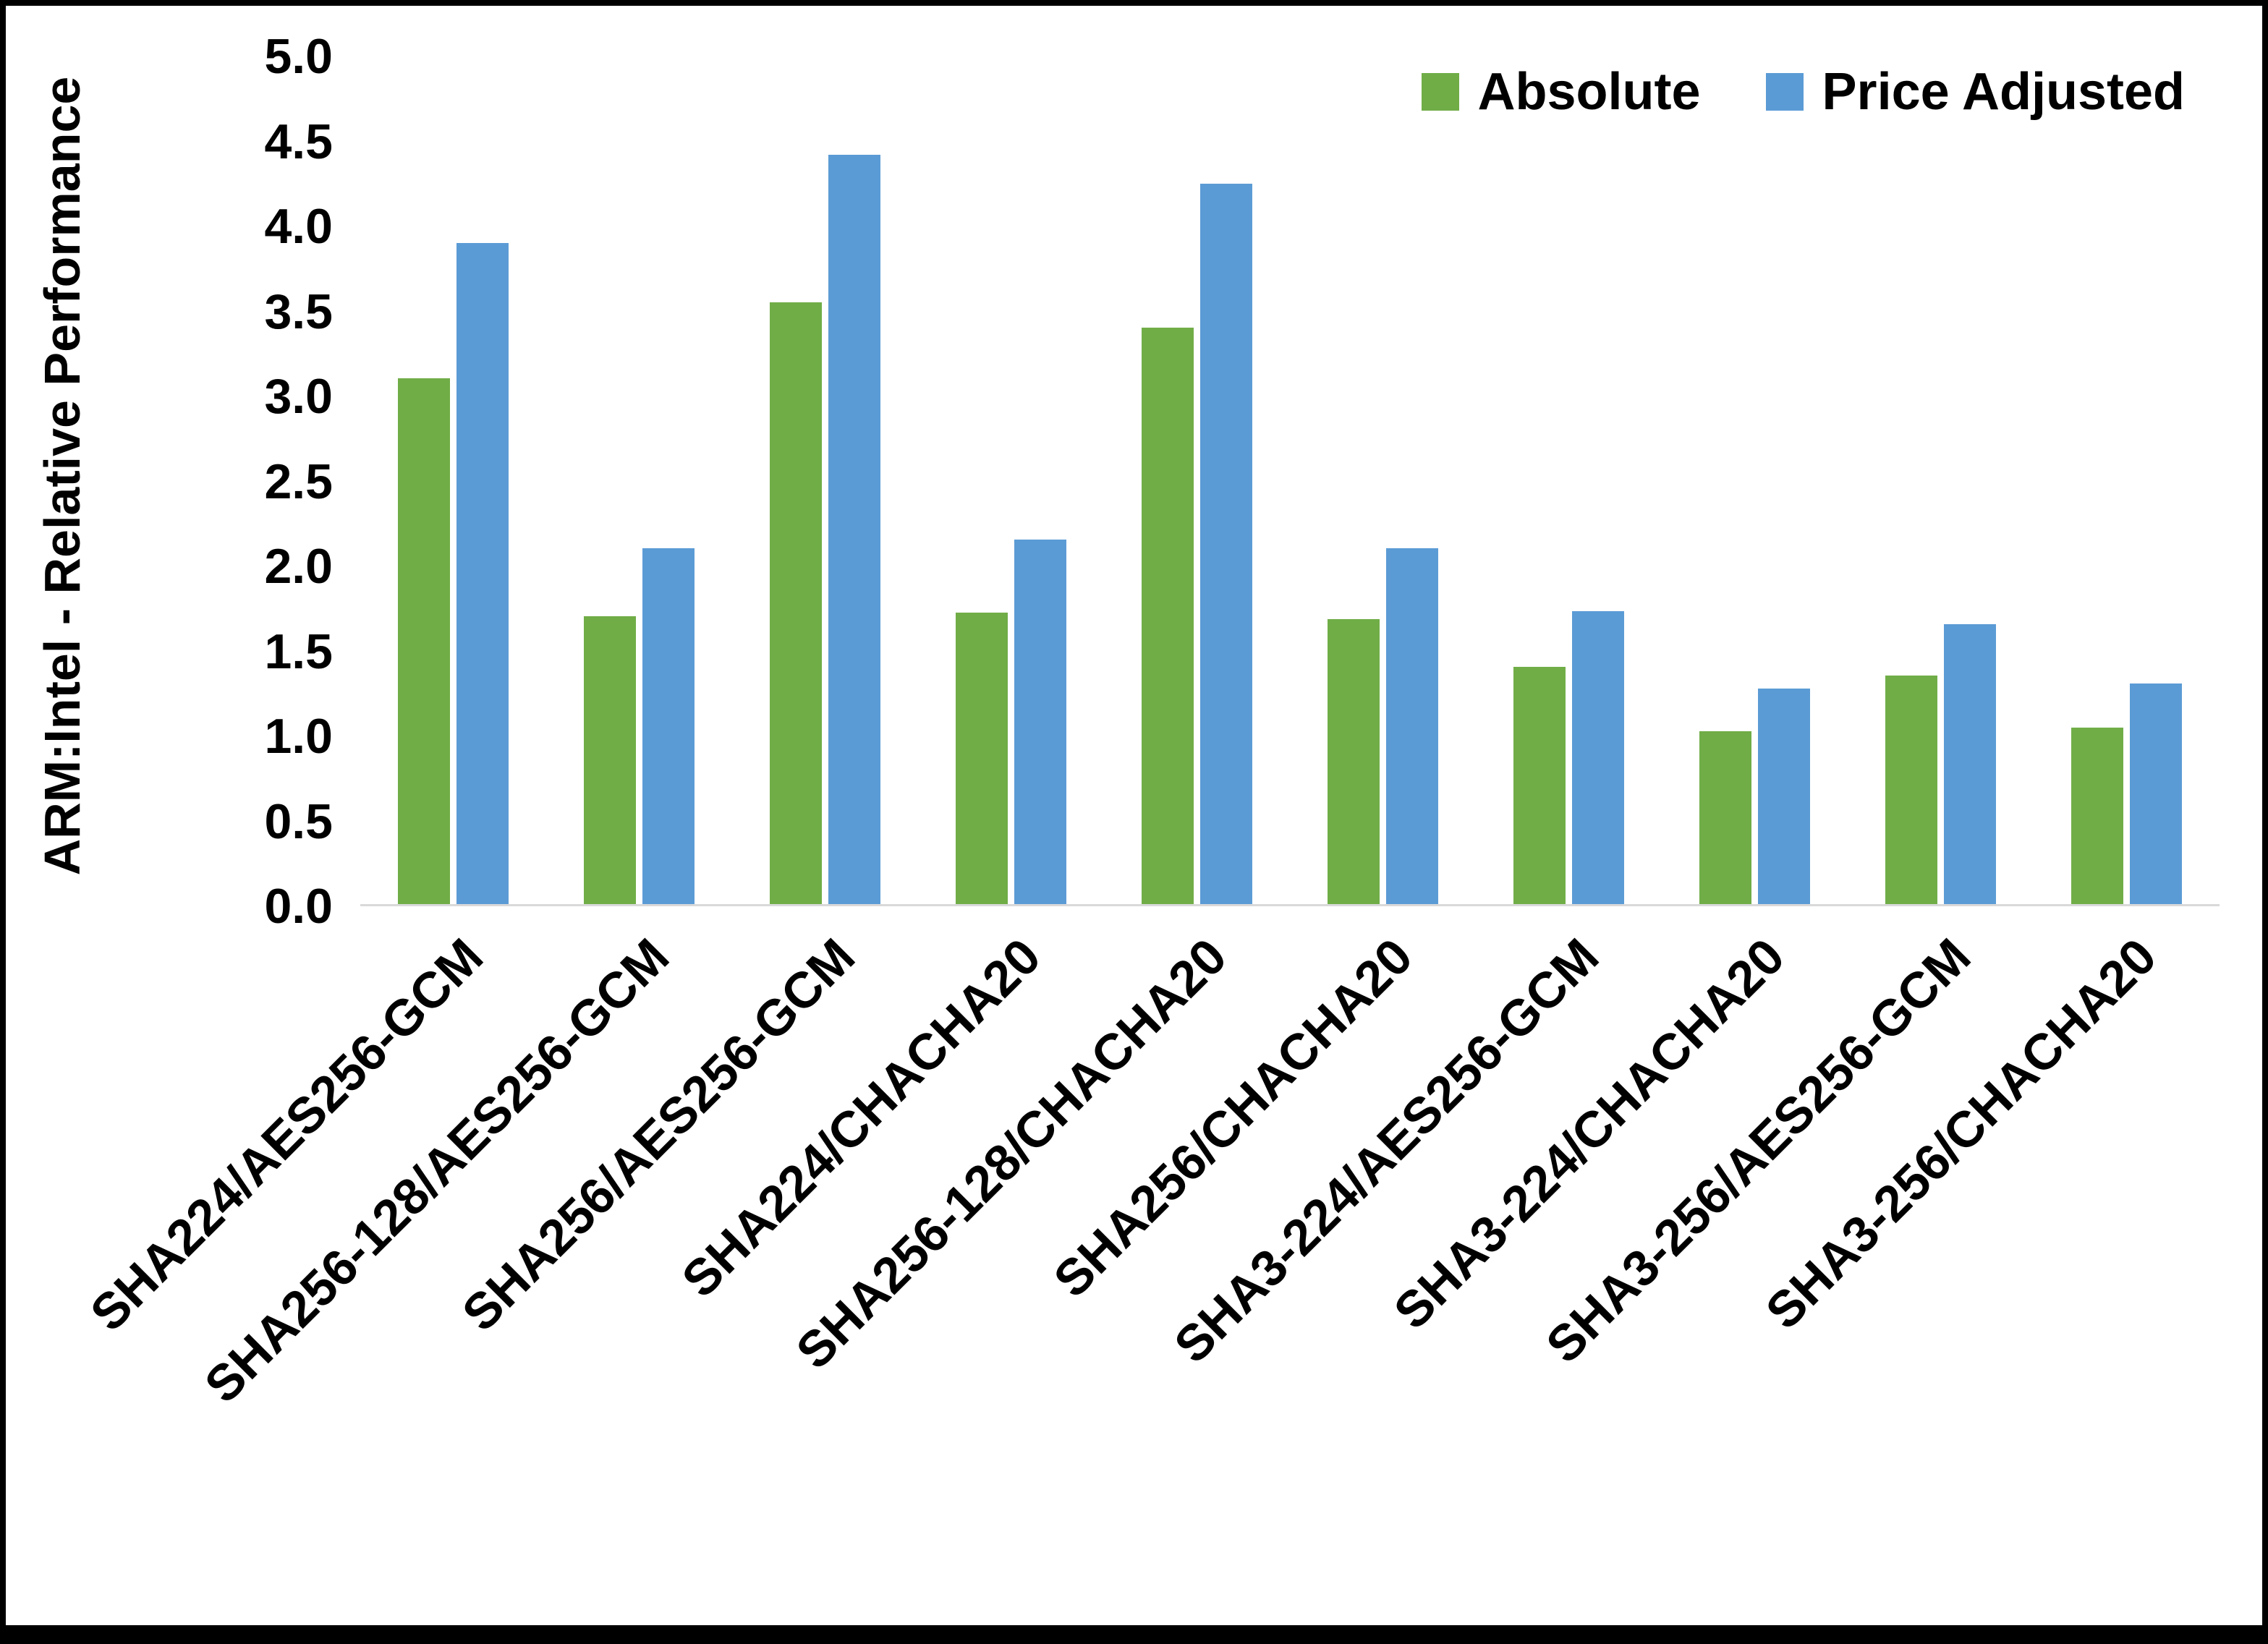 The image size is (2268, 1644). What do you see at coordinates (298, 396) in the screenshot?
I see `y-tick-label: 3.0` at bounding box center [298, 396].